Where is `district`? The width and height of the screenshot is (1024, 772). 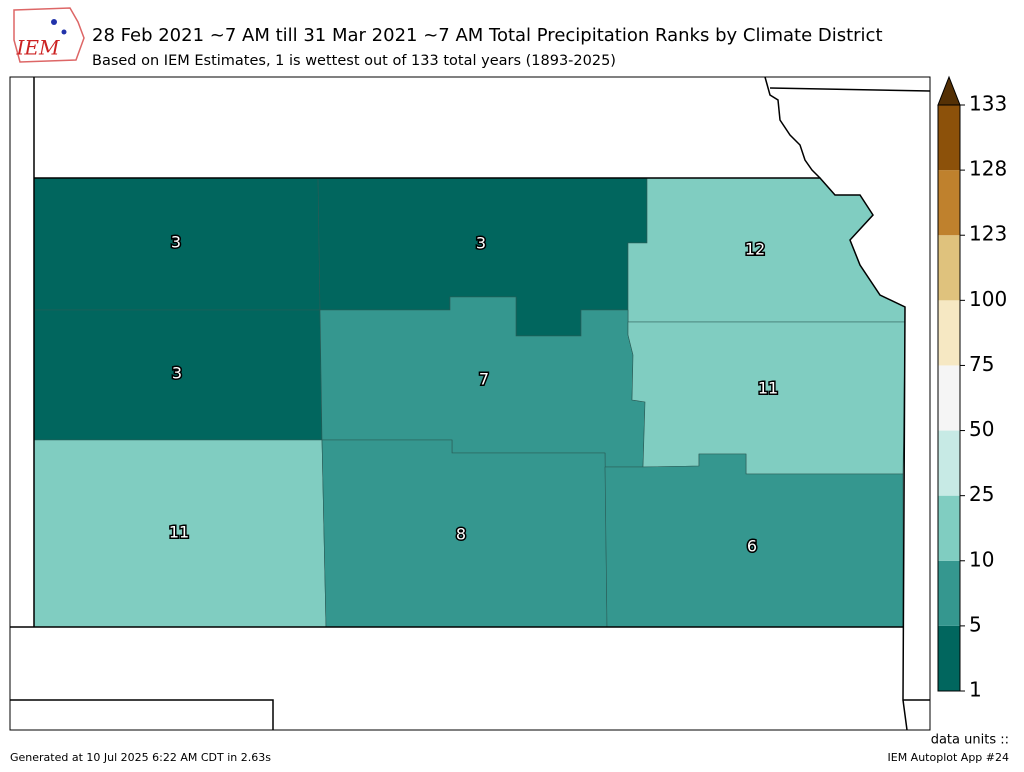 district is located at coordinates (766, 398).